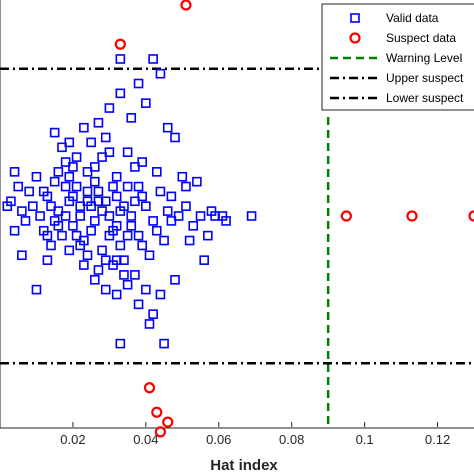  Describe the element at coordinates (218, 439) in the screenshot. I see `x-tick-label: 0.06` at that location.